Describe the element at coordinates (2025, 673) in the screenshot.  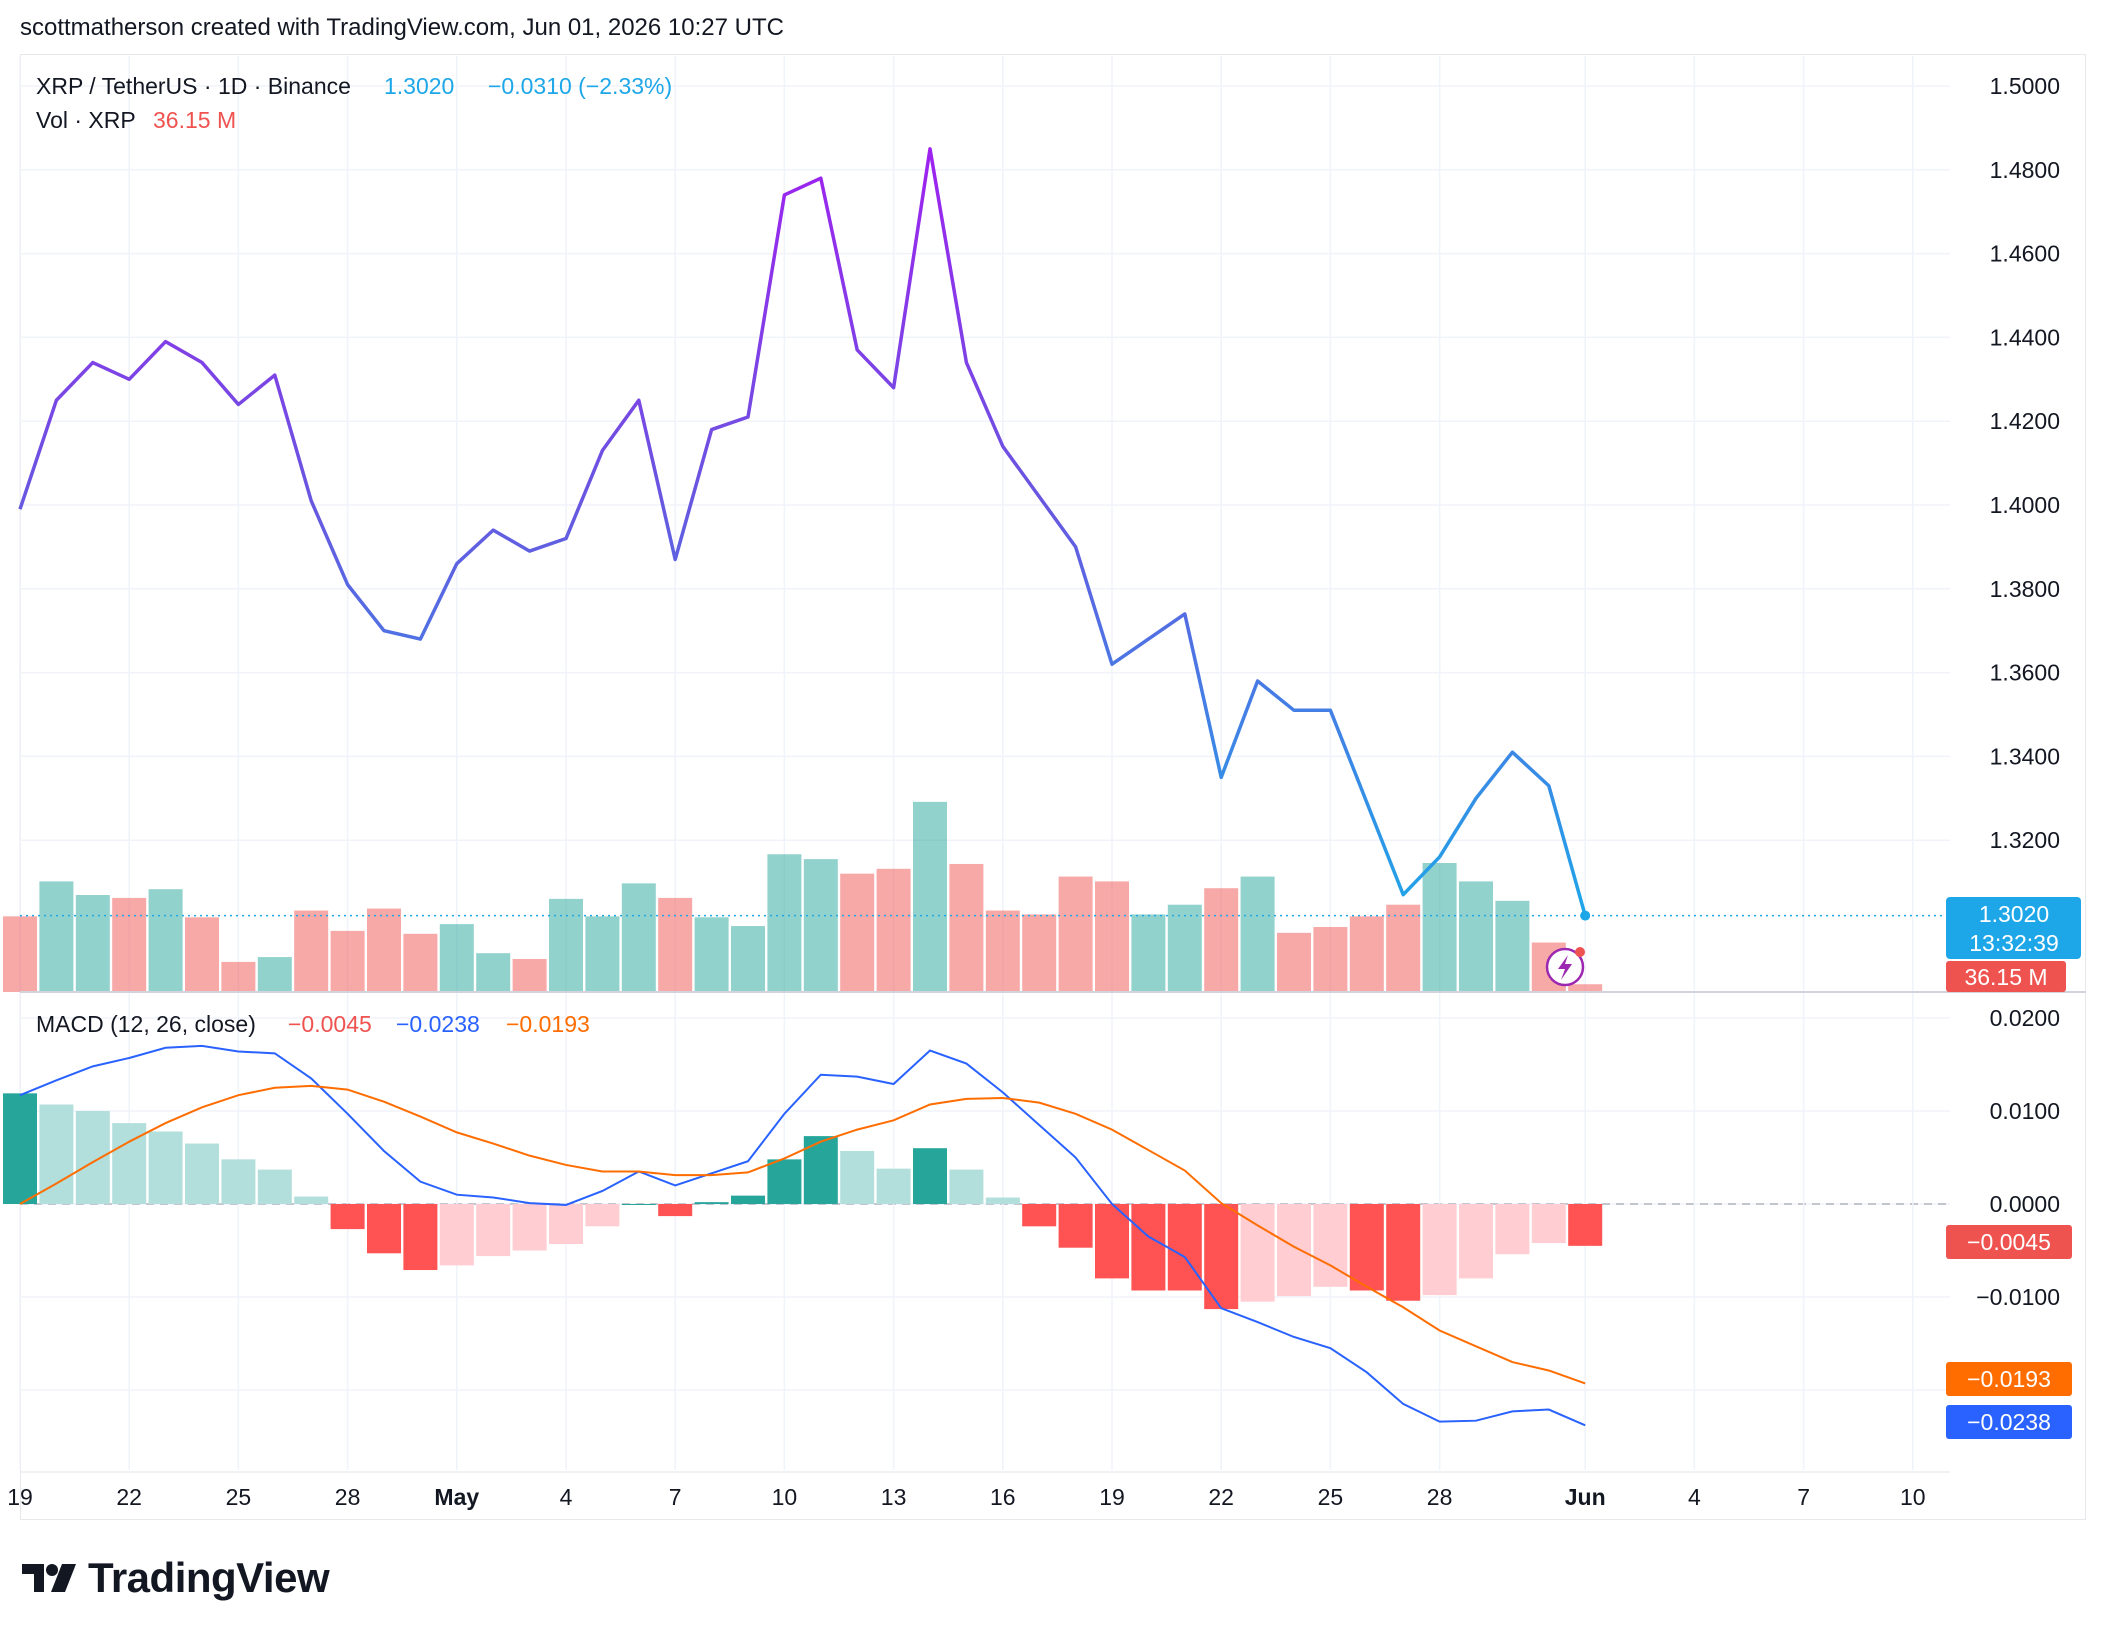
I see `price-tick-label: 1.3600` at that location.